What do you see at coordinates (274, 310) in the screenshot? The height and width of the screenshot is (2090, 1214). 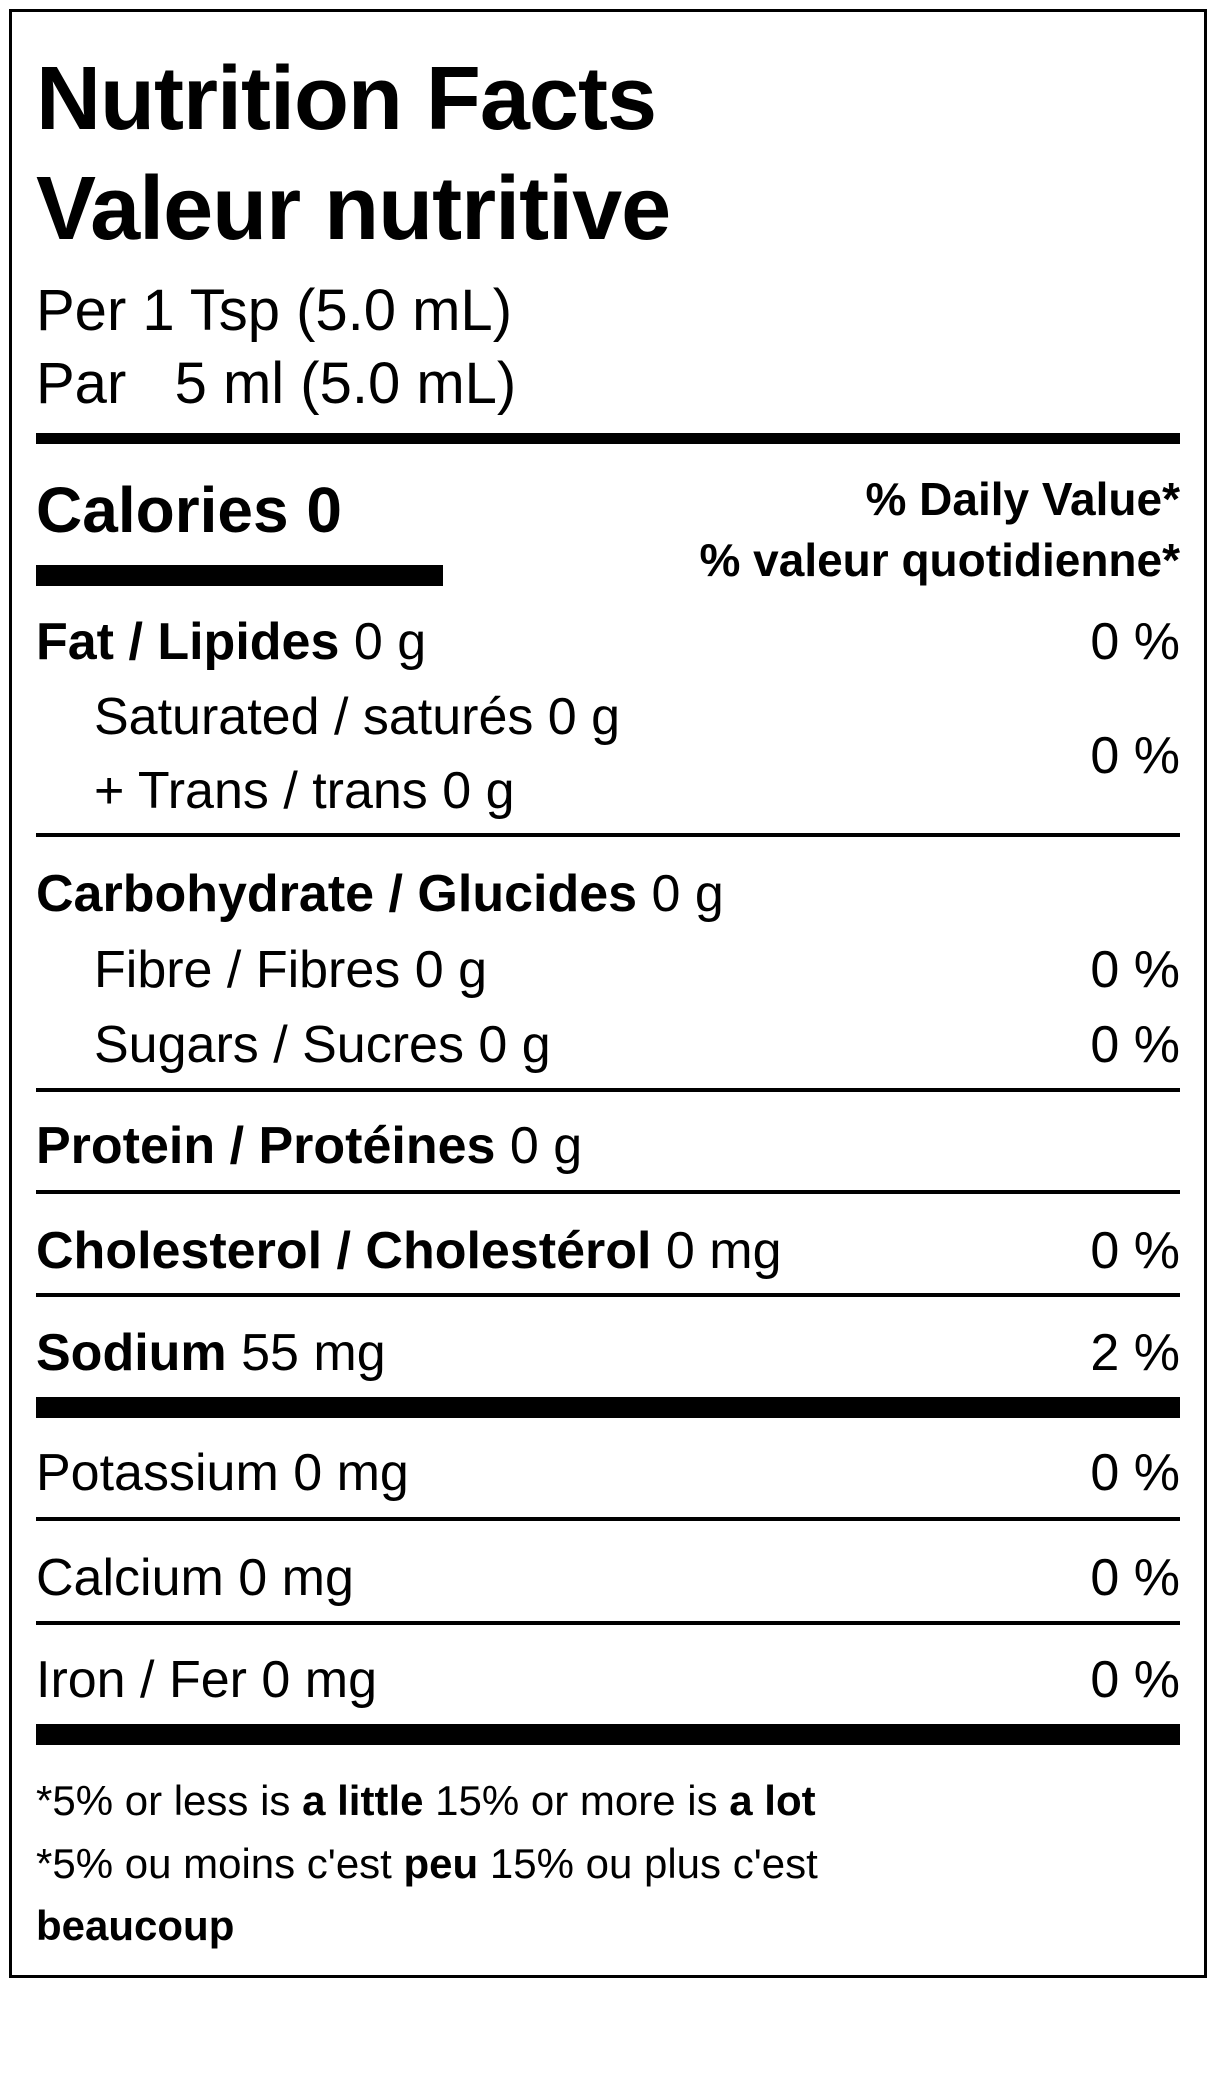 I see `serving-size-en: Per 1 Tsp (5.0 mL)` at bounding box center [274, 310].